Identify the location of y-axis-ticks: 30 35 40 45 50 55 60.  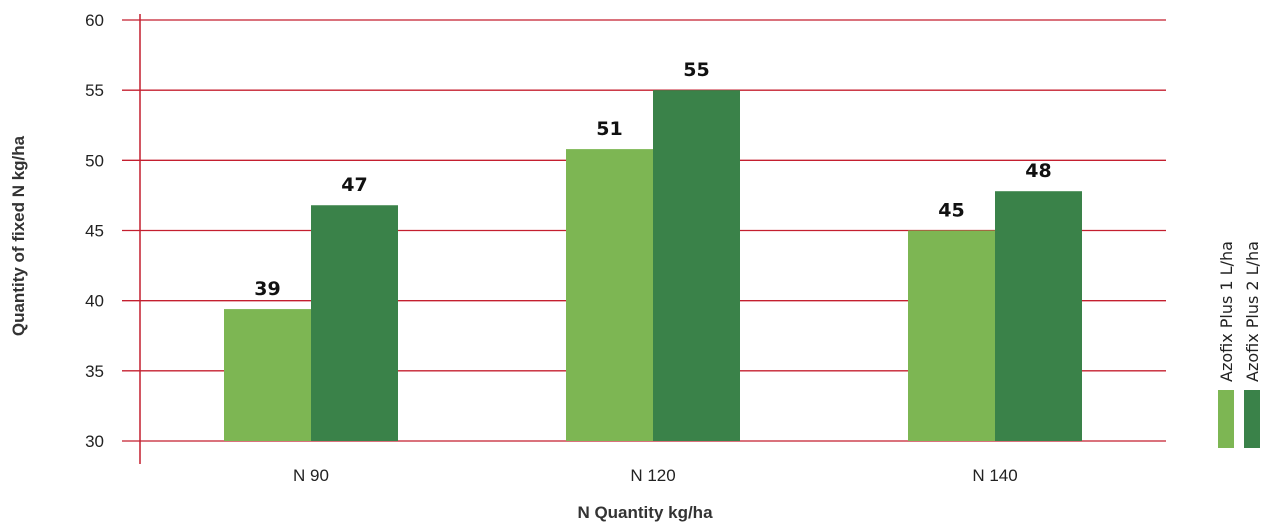
(94, 231).